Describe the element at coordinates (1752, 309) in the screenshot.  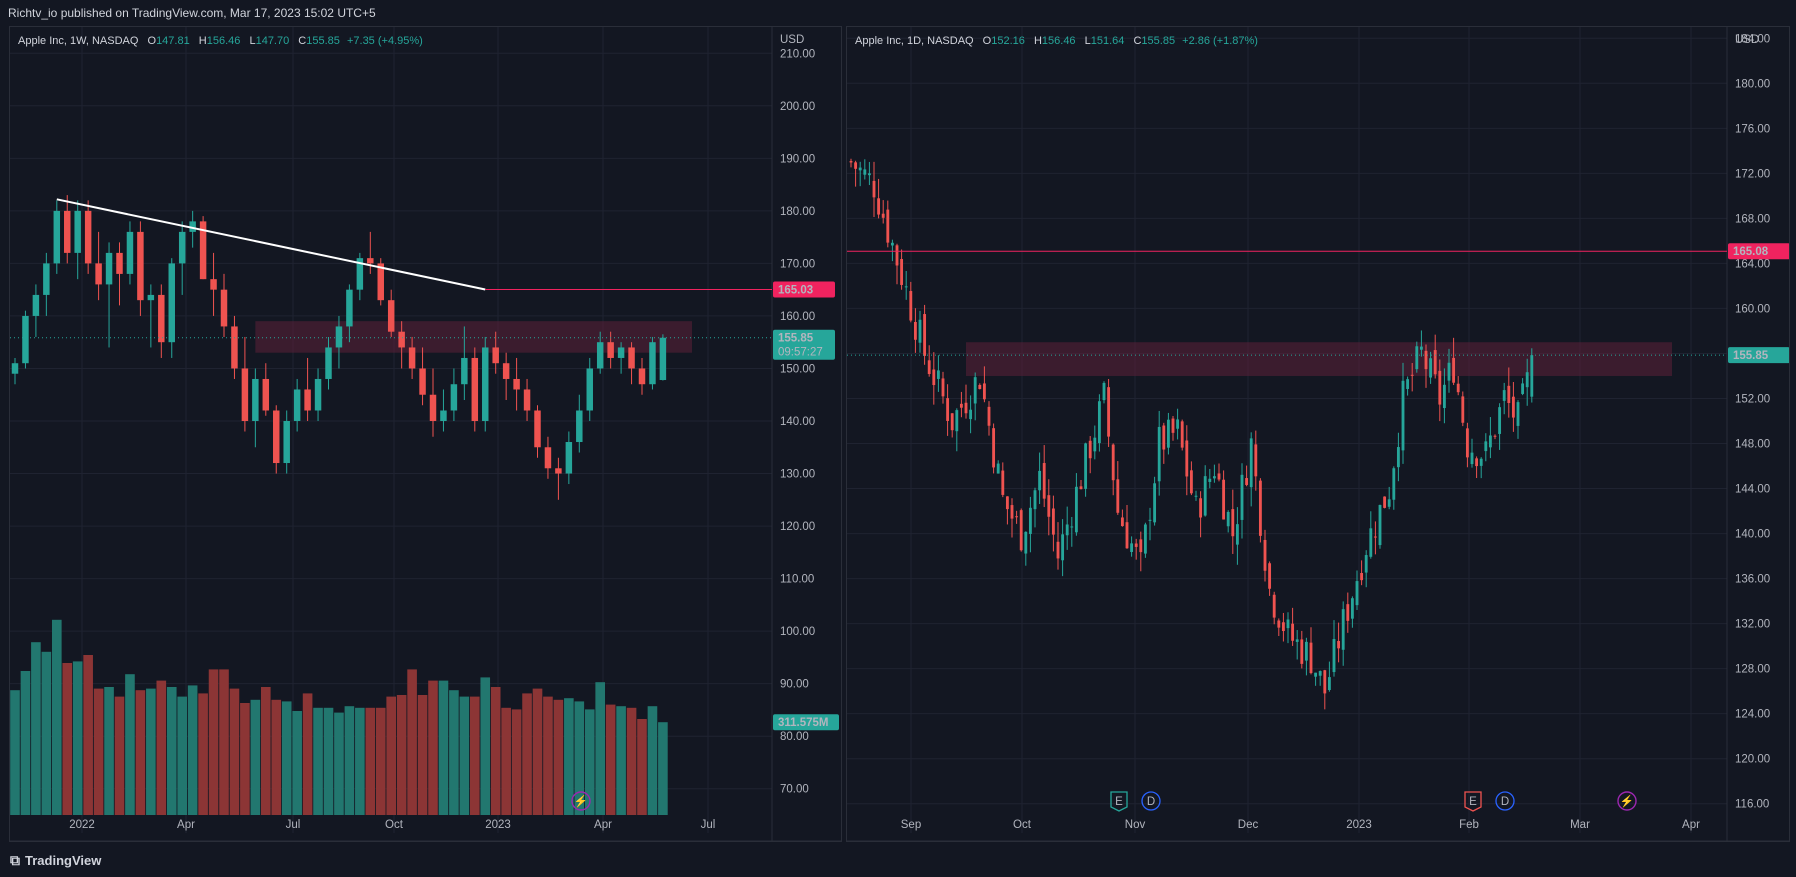
I see `y-tick-label: 160.00` at that location.